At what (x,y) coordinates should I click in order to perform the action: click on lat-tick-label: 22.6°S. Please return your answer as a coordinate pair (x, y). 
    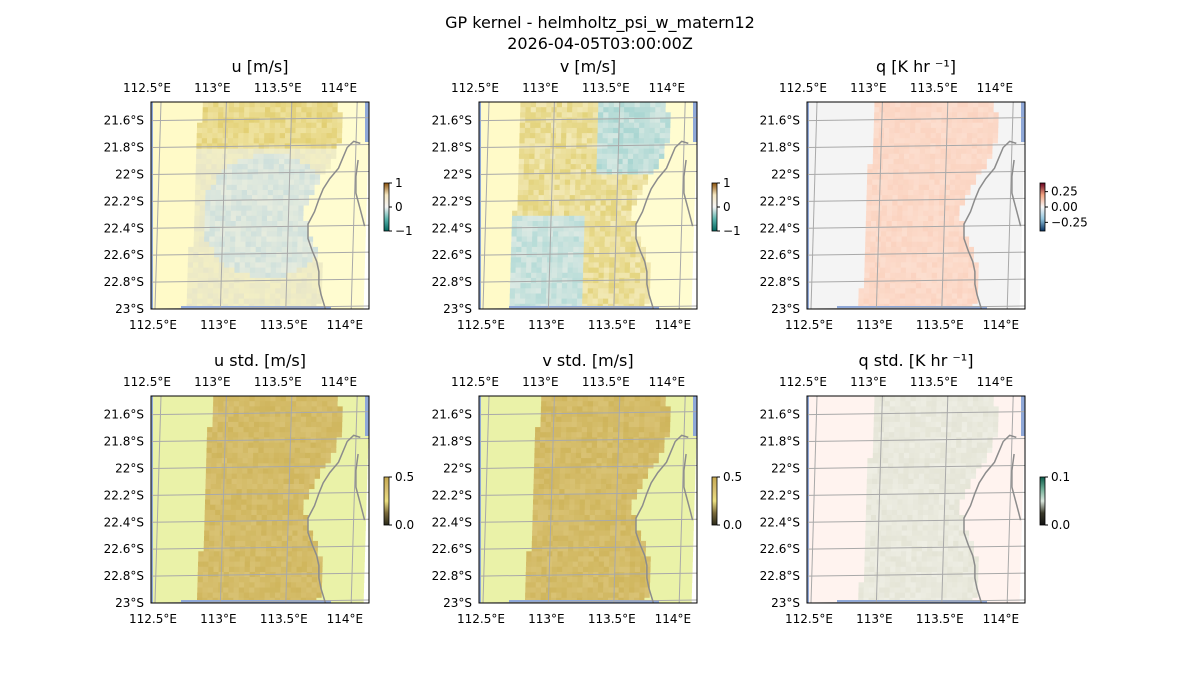
    Looking at the image, I should click on (124, 255).